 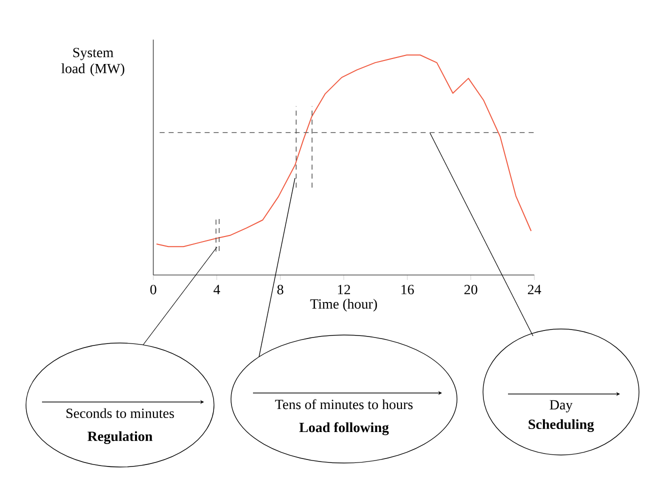 I want to click on y-axis-title: System load (MW), so click(x=92, y=62).